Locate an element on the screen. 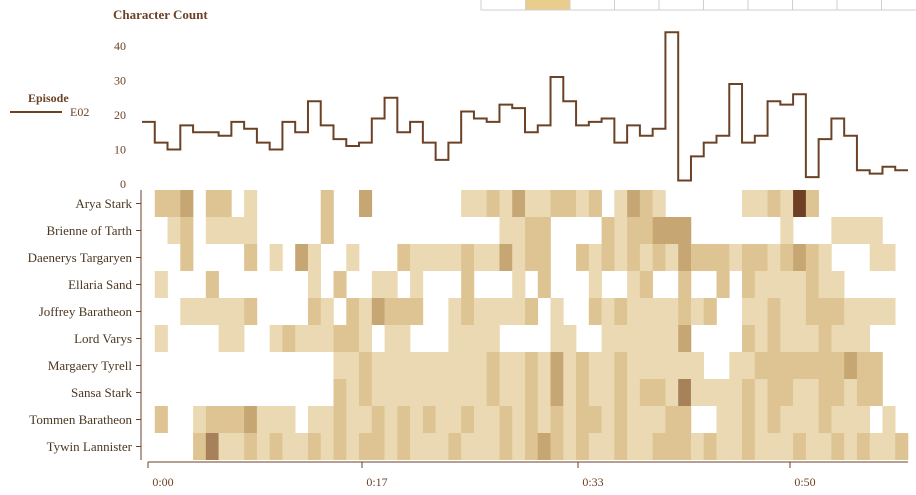 Image resolution: width=916 pixels, height=495 pixels. x-tick-label: 0:50 is located at coordinates (804, 482).